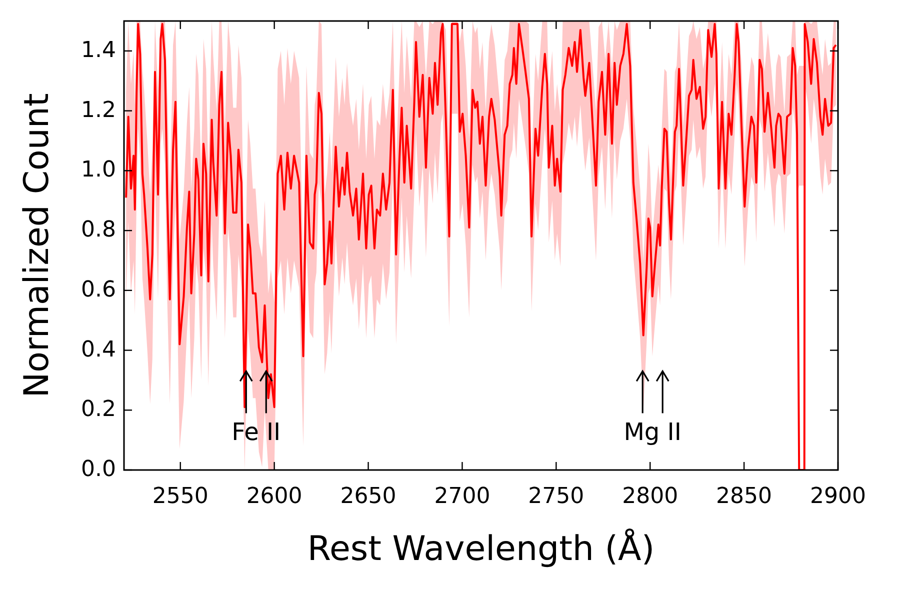 The image size is (900, 600). Describe the element at coordinates (838, 496) in the screenshot. I see `x-tick-label: 2900` at that location.